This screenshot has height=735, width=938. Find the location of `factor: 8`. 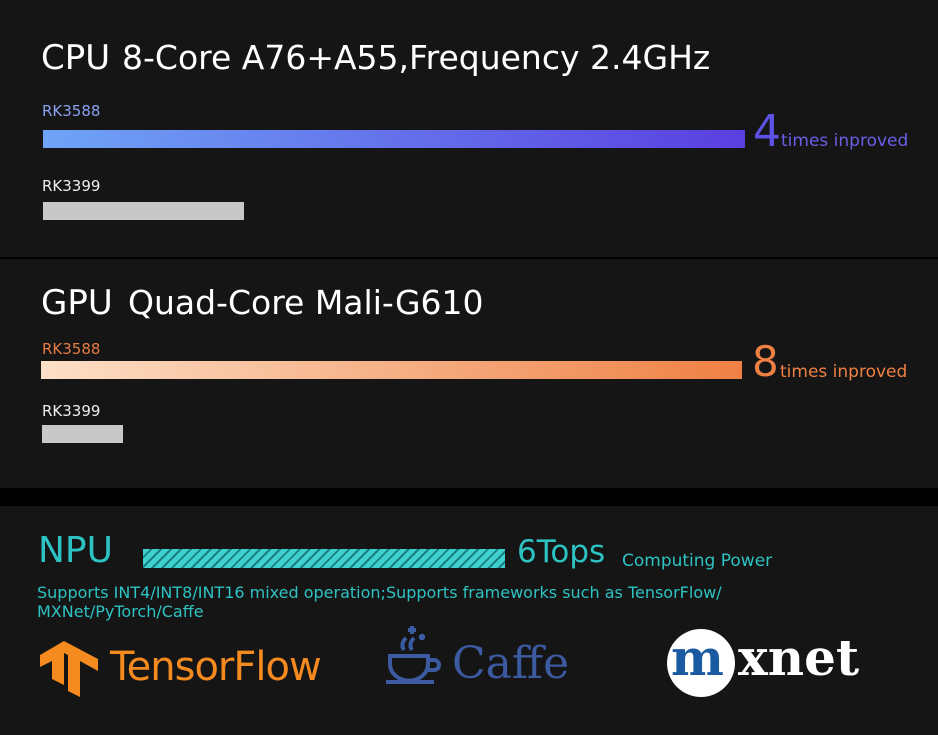

factor: 8 is located at coordinates (765, 361).